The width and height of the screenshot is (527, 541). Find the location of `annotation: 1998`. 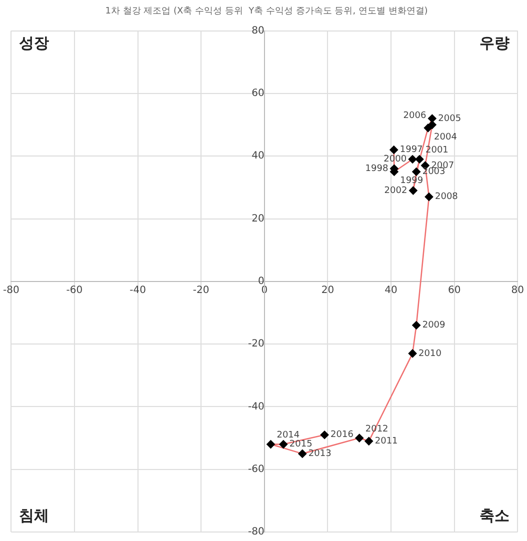

annotation: 1998 is located at coordinates (376, 169).